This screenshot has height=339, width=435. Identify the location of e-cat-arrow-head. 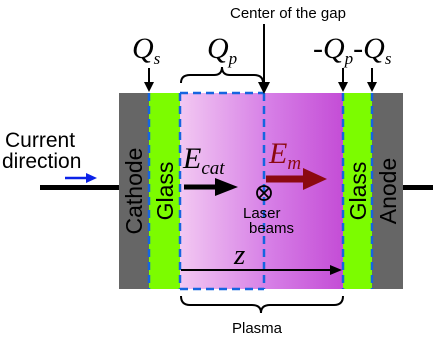
(226, 187).